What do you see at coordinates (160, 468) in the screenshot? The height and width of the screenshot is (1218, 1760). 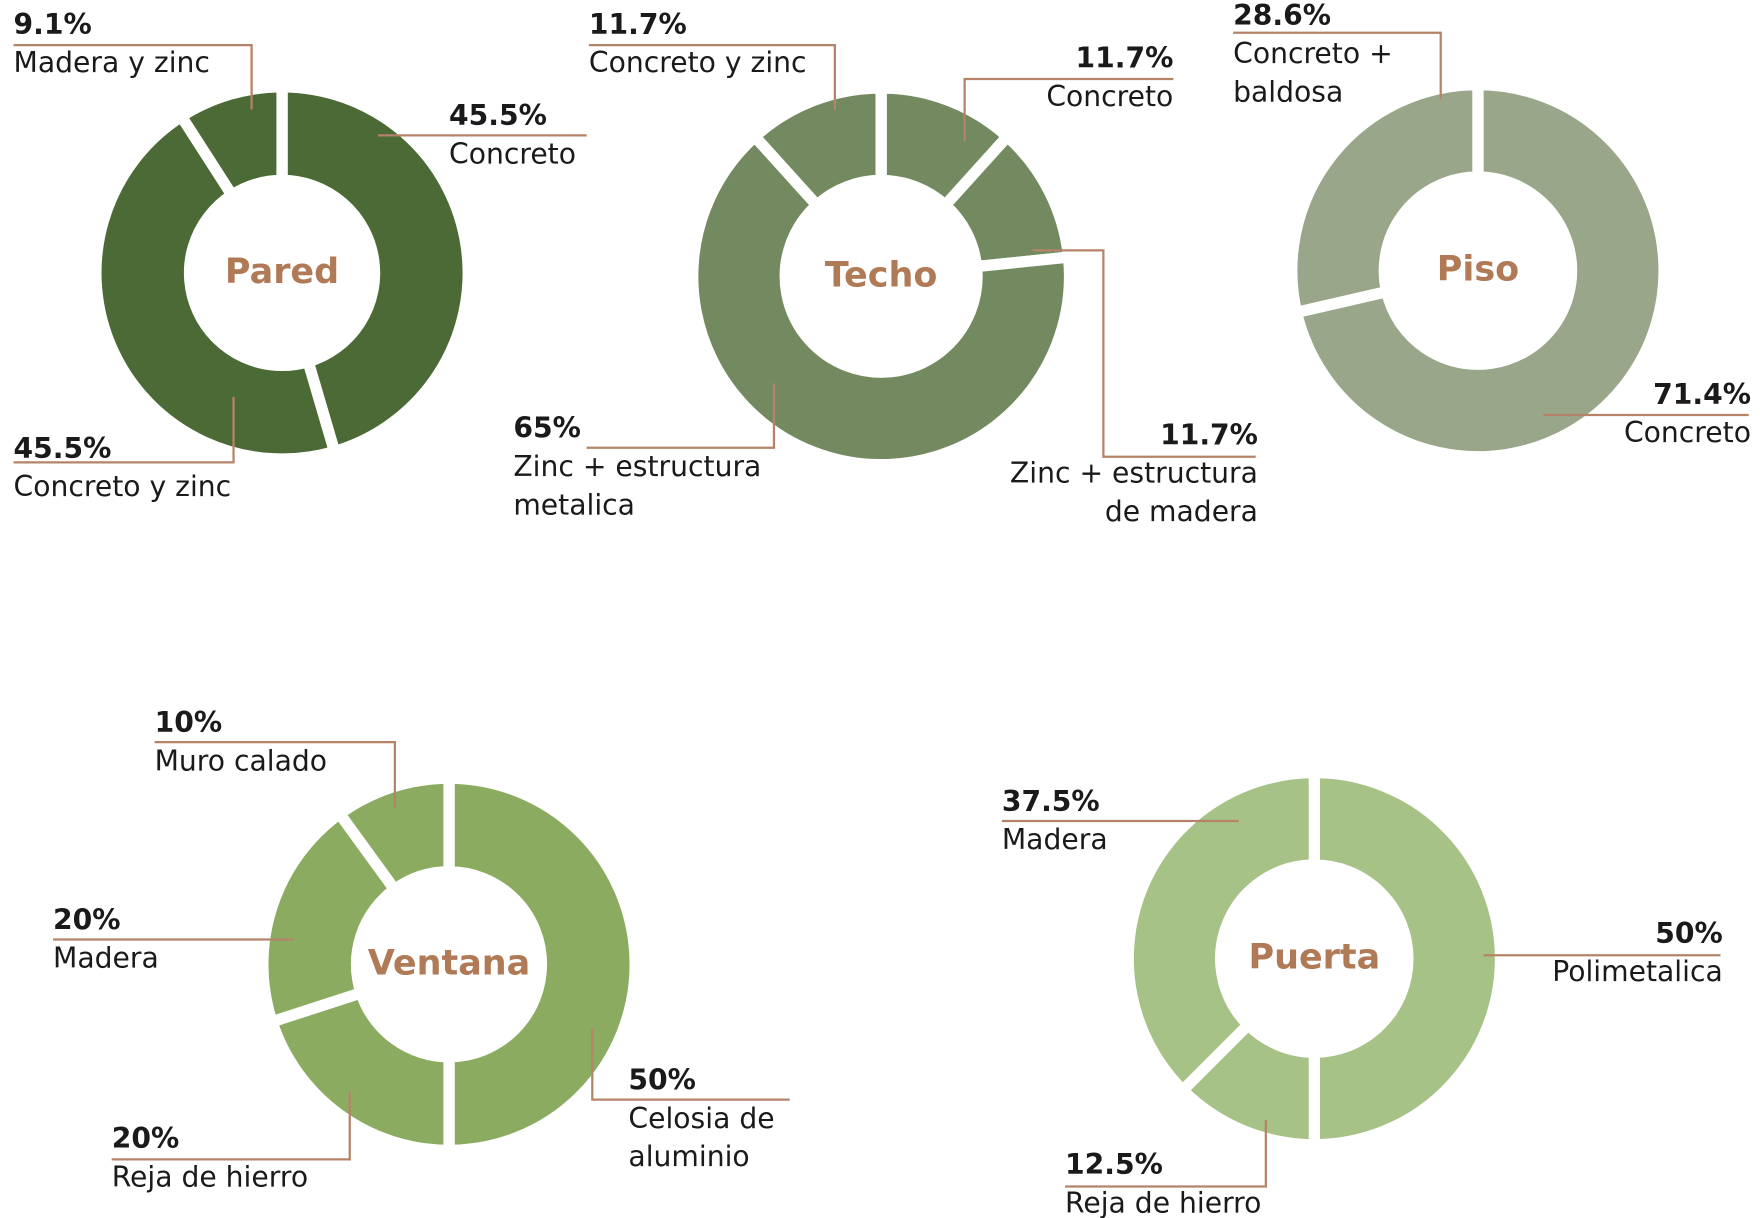 I see `segment-label: 45.5% Concreto y zinc` at bounding box center [160, 468].